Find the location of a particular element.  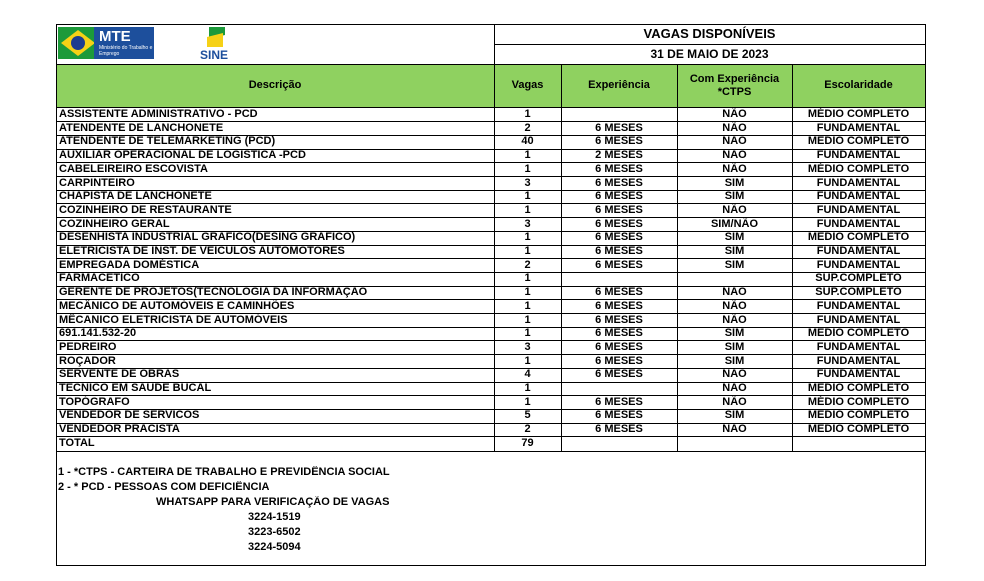

total-label: TOTAL is located at coordinates (77, 442).